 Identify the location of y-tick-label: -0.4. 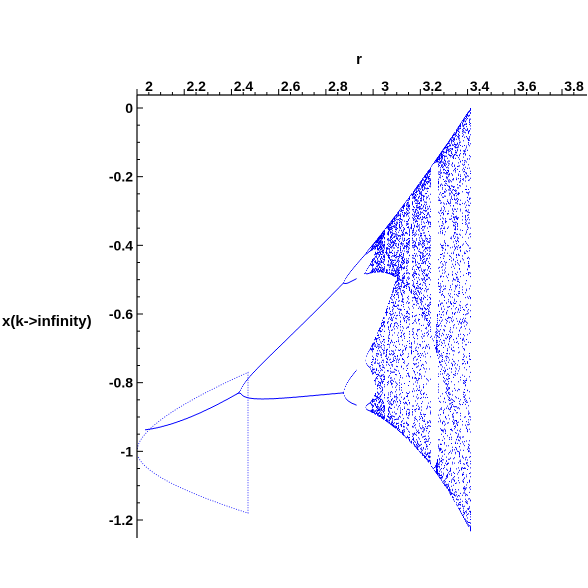
(121, 245).